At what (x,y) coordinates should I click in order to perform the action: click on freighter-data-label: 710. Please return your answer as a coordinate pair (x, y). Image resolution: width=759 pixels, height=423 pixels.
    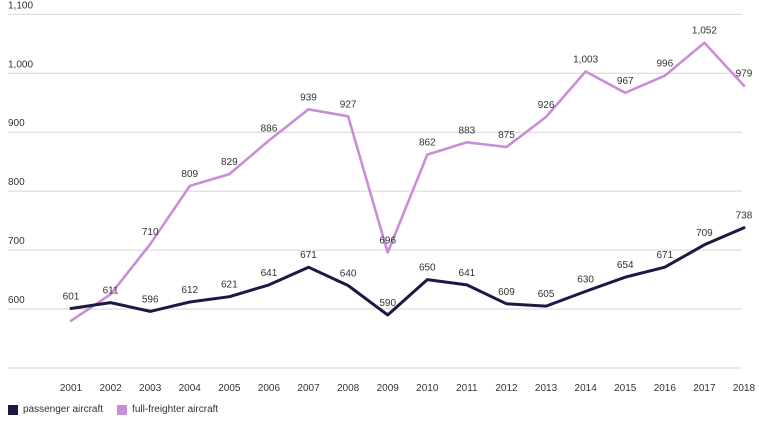
    Looking at the image, I should click on (150, 232).